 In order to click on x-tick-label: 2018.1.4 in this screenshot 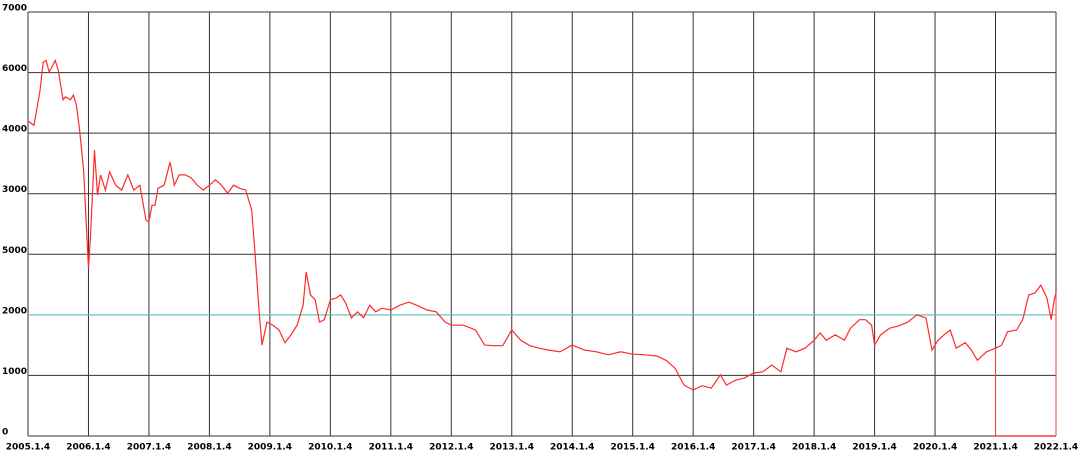, I will do `click(814, 448)`.